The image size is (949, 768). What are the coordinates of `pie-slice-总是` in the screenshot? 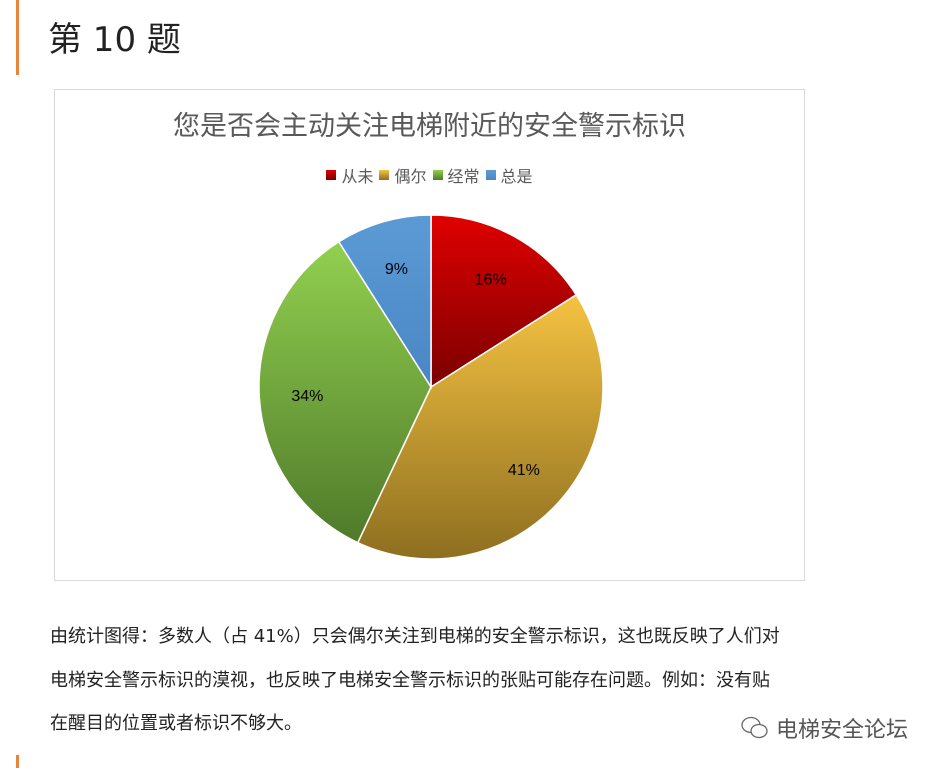 It's located at (384, 302).